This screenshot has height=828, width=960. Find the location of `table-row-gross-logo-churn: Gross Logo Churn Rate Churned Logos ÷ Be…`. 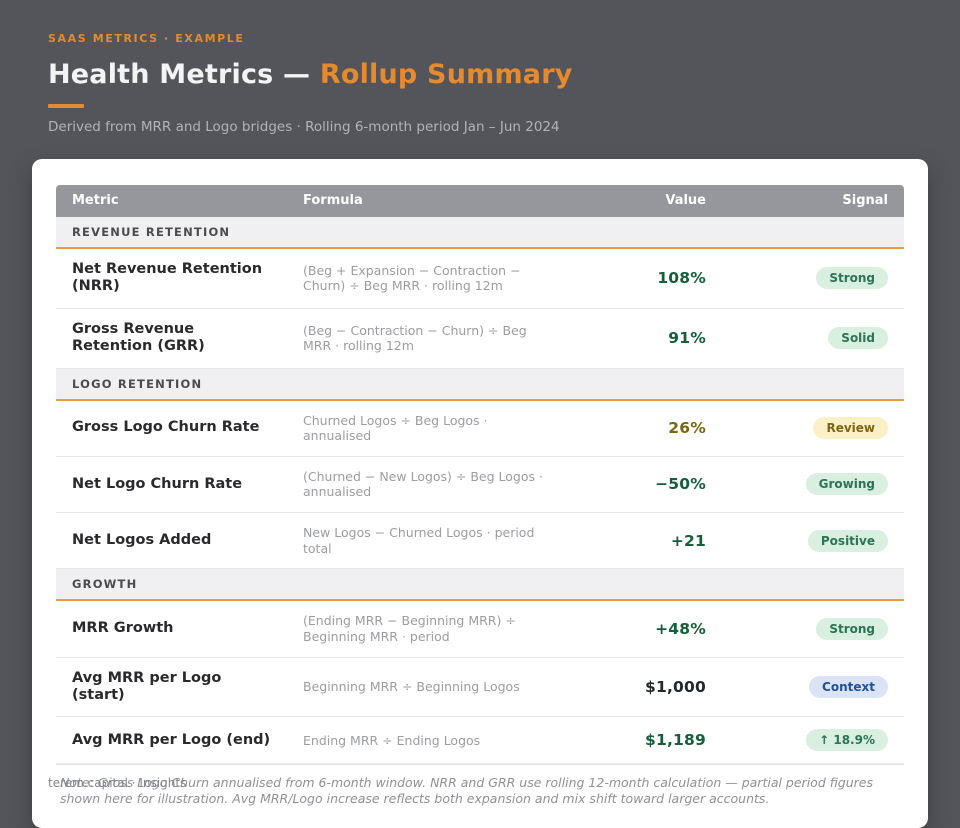

table-row-gross-logo-churn: Gross Logo Churn Rate Churned Logos ÷ Be… is located at coordinates (480, 428).